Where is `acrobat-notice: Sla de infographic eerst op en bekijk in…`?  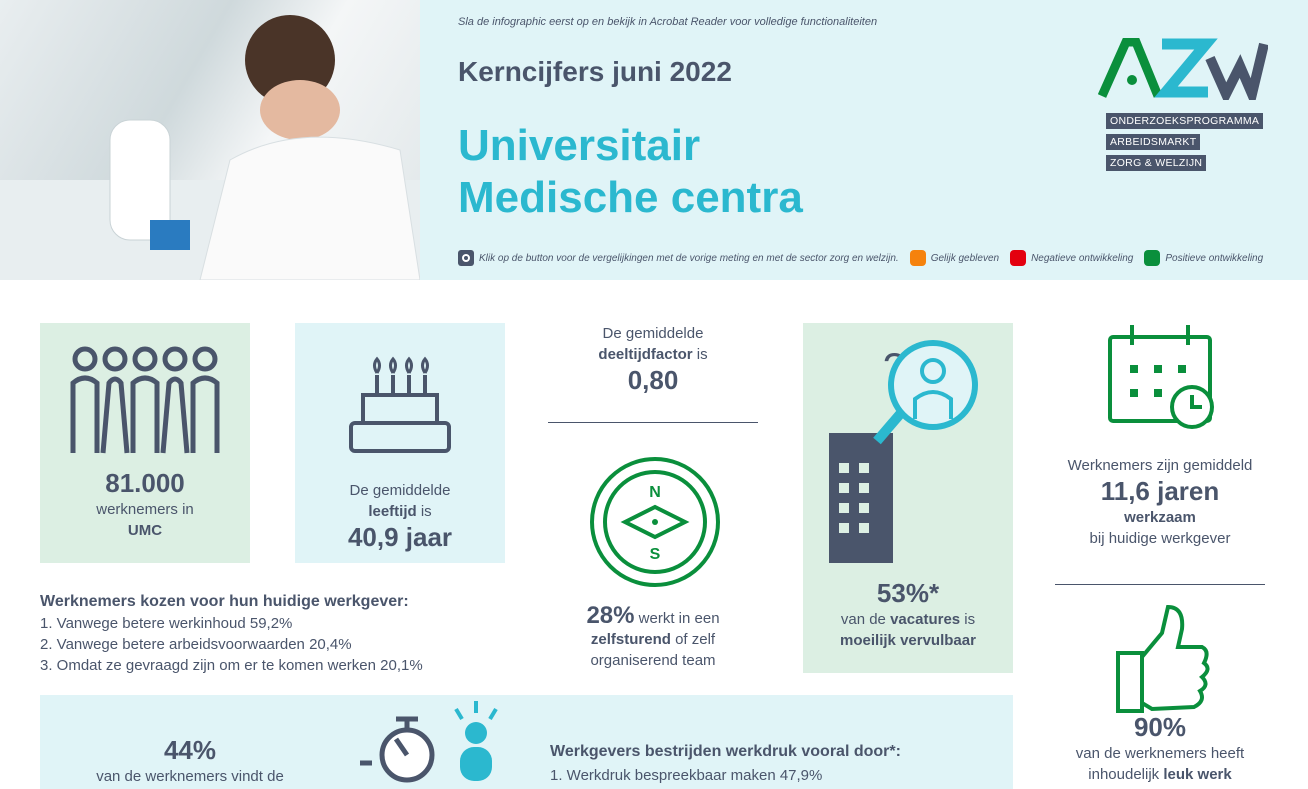 acrobat-notice: Sla de infographic eerst op en bekijk in… is located at coordinates (668, 22).